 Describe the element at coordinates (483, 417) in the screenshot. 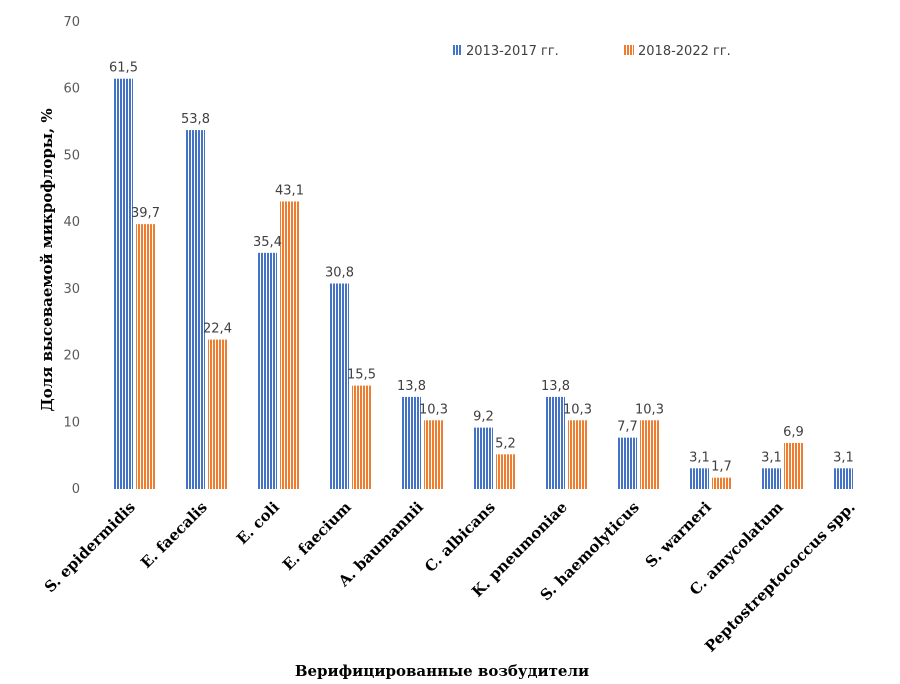

I see `data-label: 9,2` at that location.